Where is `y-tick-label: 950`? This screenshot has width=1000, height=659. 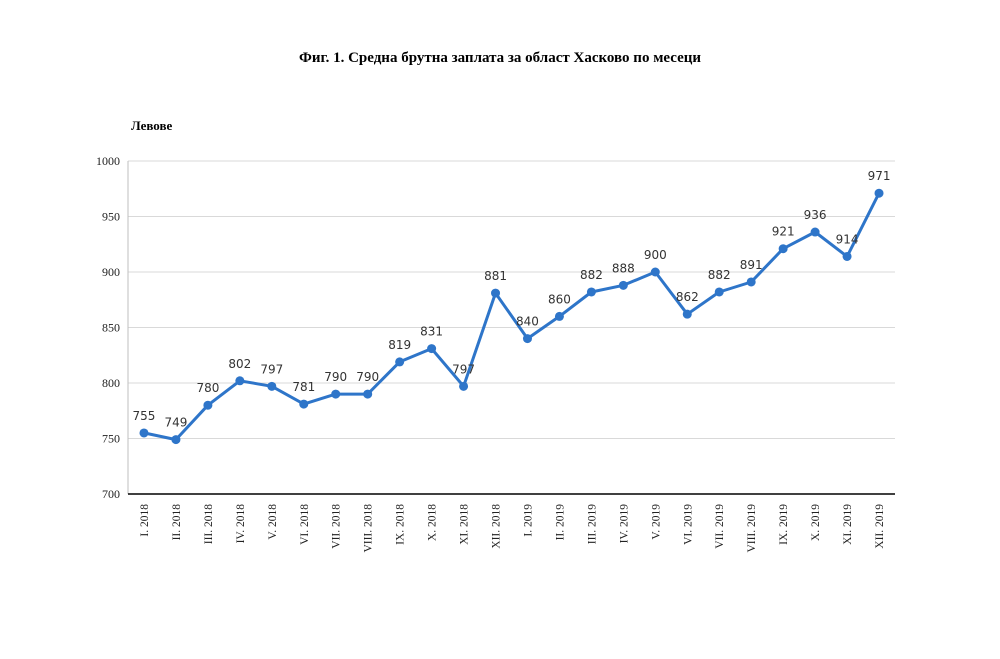
y-tick-label: 950 is located at coordinates (111, 217).